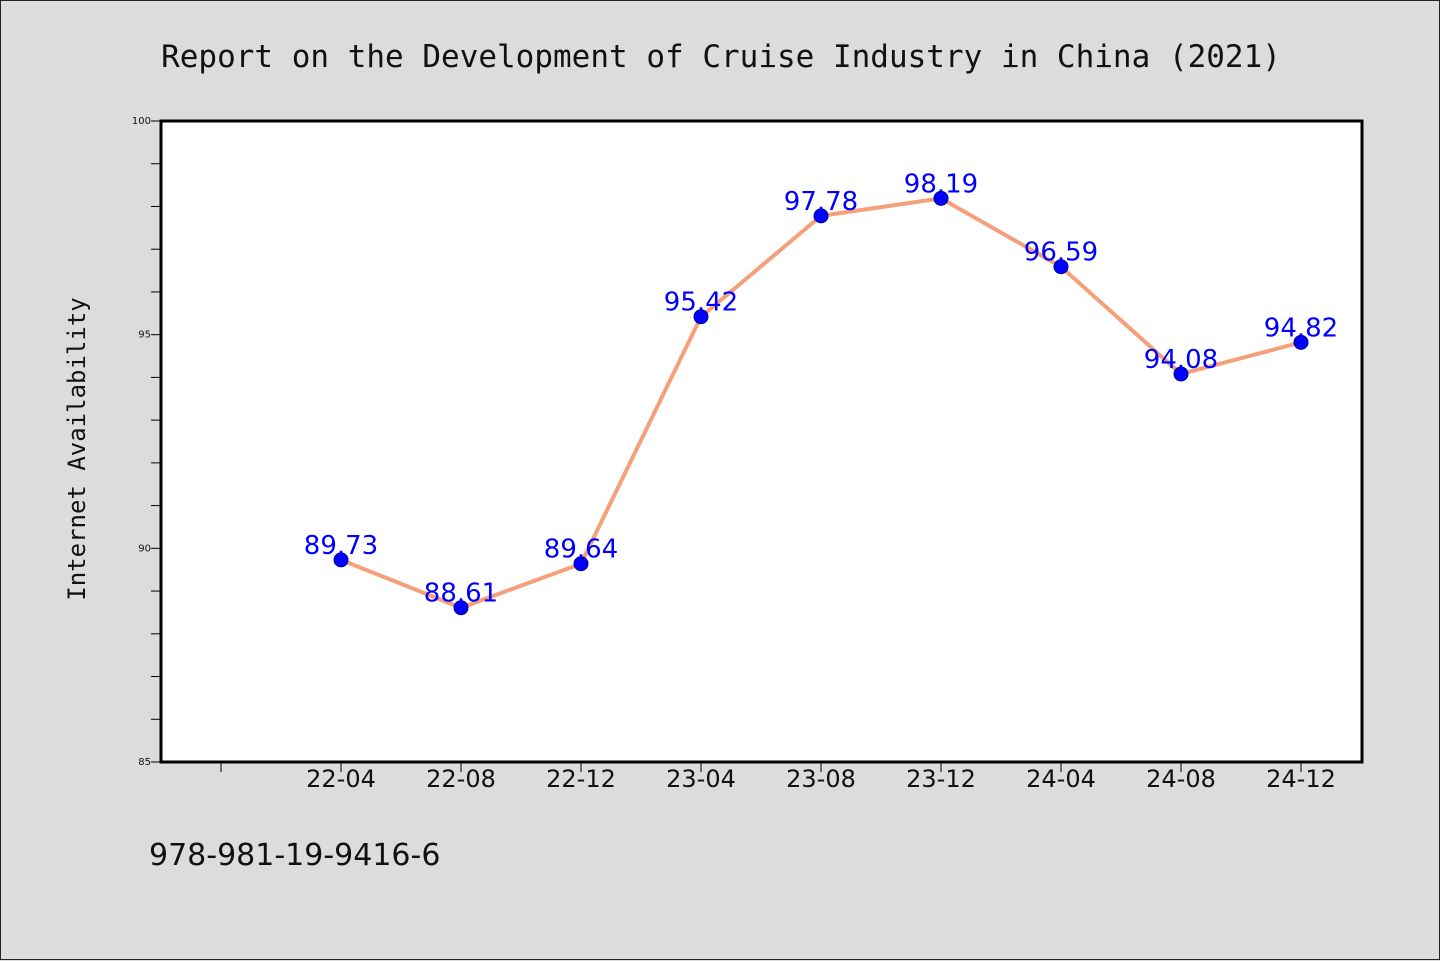 This screenshot has width=1440, height=961. I want to click on y-tick-label: 95, so click(144, 335).